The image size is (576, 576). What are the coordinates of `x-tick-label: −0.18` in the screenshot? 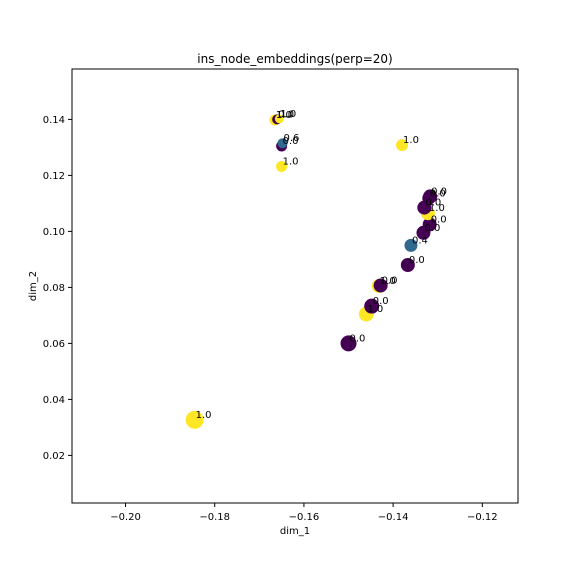 It's located at (214, 517).